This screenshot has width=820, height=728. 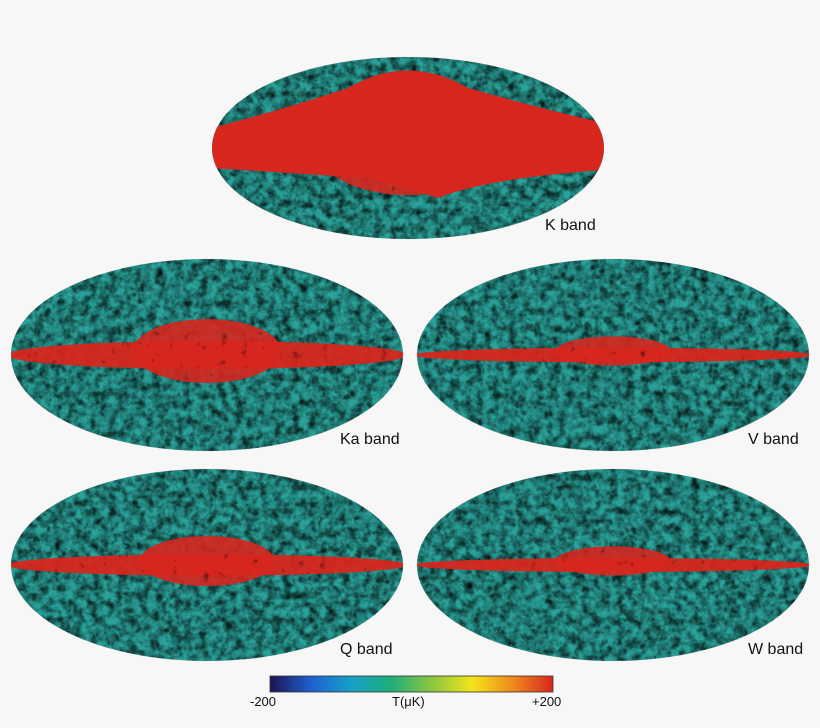 What do you see at coordinates (408, 701) in the screenshot?
I see `colorbar-title: T(μK)` at bounding box center [408, 701].